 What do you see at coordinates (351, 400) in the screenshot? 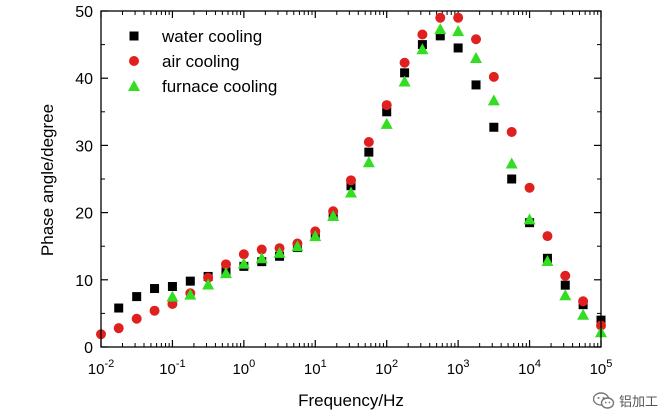
I see `x-axis-label: Frequency/Hz` at bounding box center [351, 400].